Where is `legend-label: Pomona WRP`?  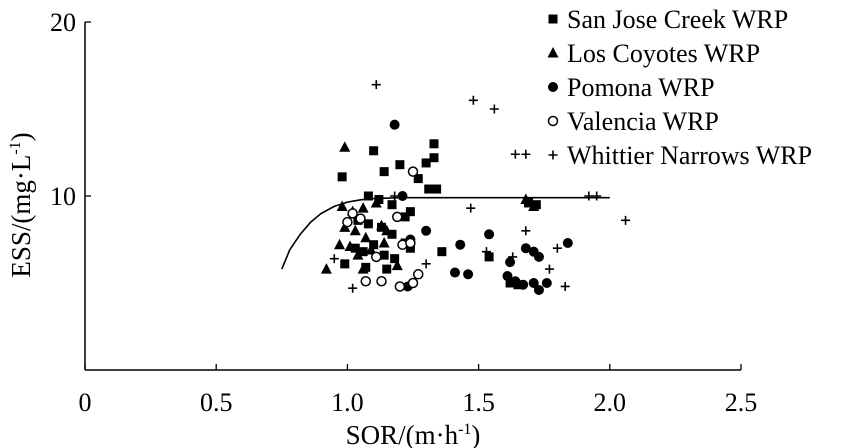 legend-label: Pomona WRP is located at coordinates (641, 87).